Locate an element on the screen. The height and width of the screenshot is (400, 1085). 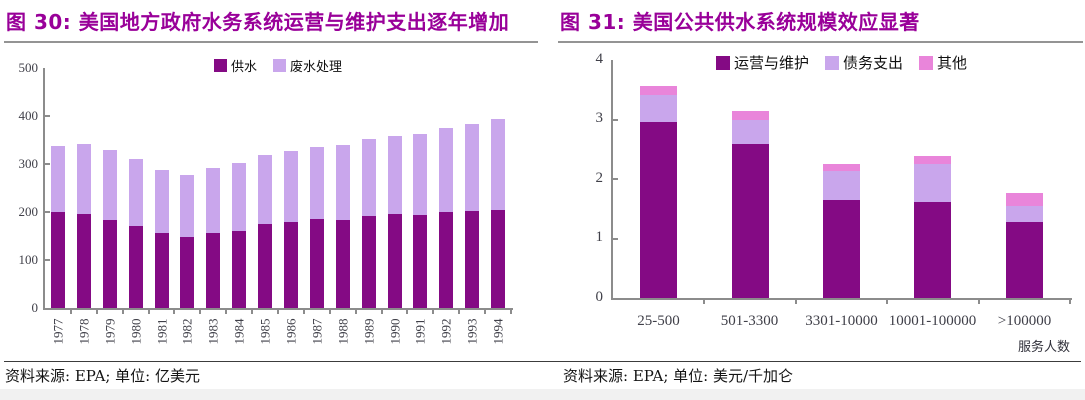
chart-legend: 运营与维护 债务支出 其他 is located at coordinates (841, 62).